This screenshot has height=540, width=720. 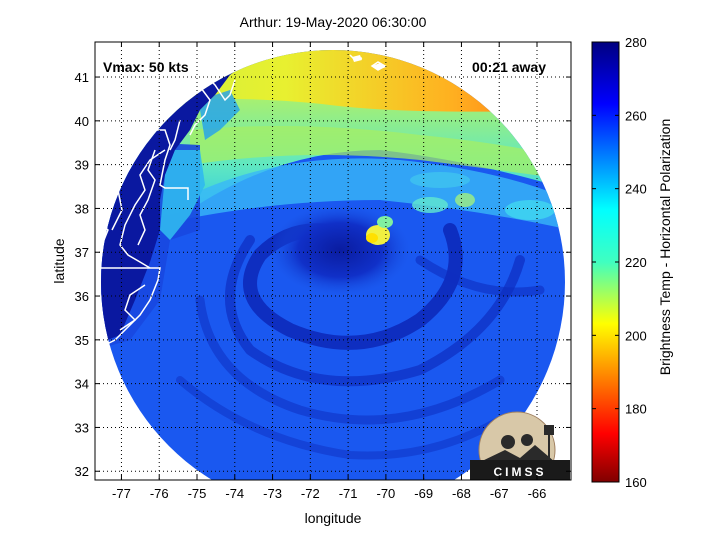 I want to click on logo-text: CIMSS, so click(x=519, y=472).